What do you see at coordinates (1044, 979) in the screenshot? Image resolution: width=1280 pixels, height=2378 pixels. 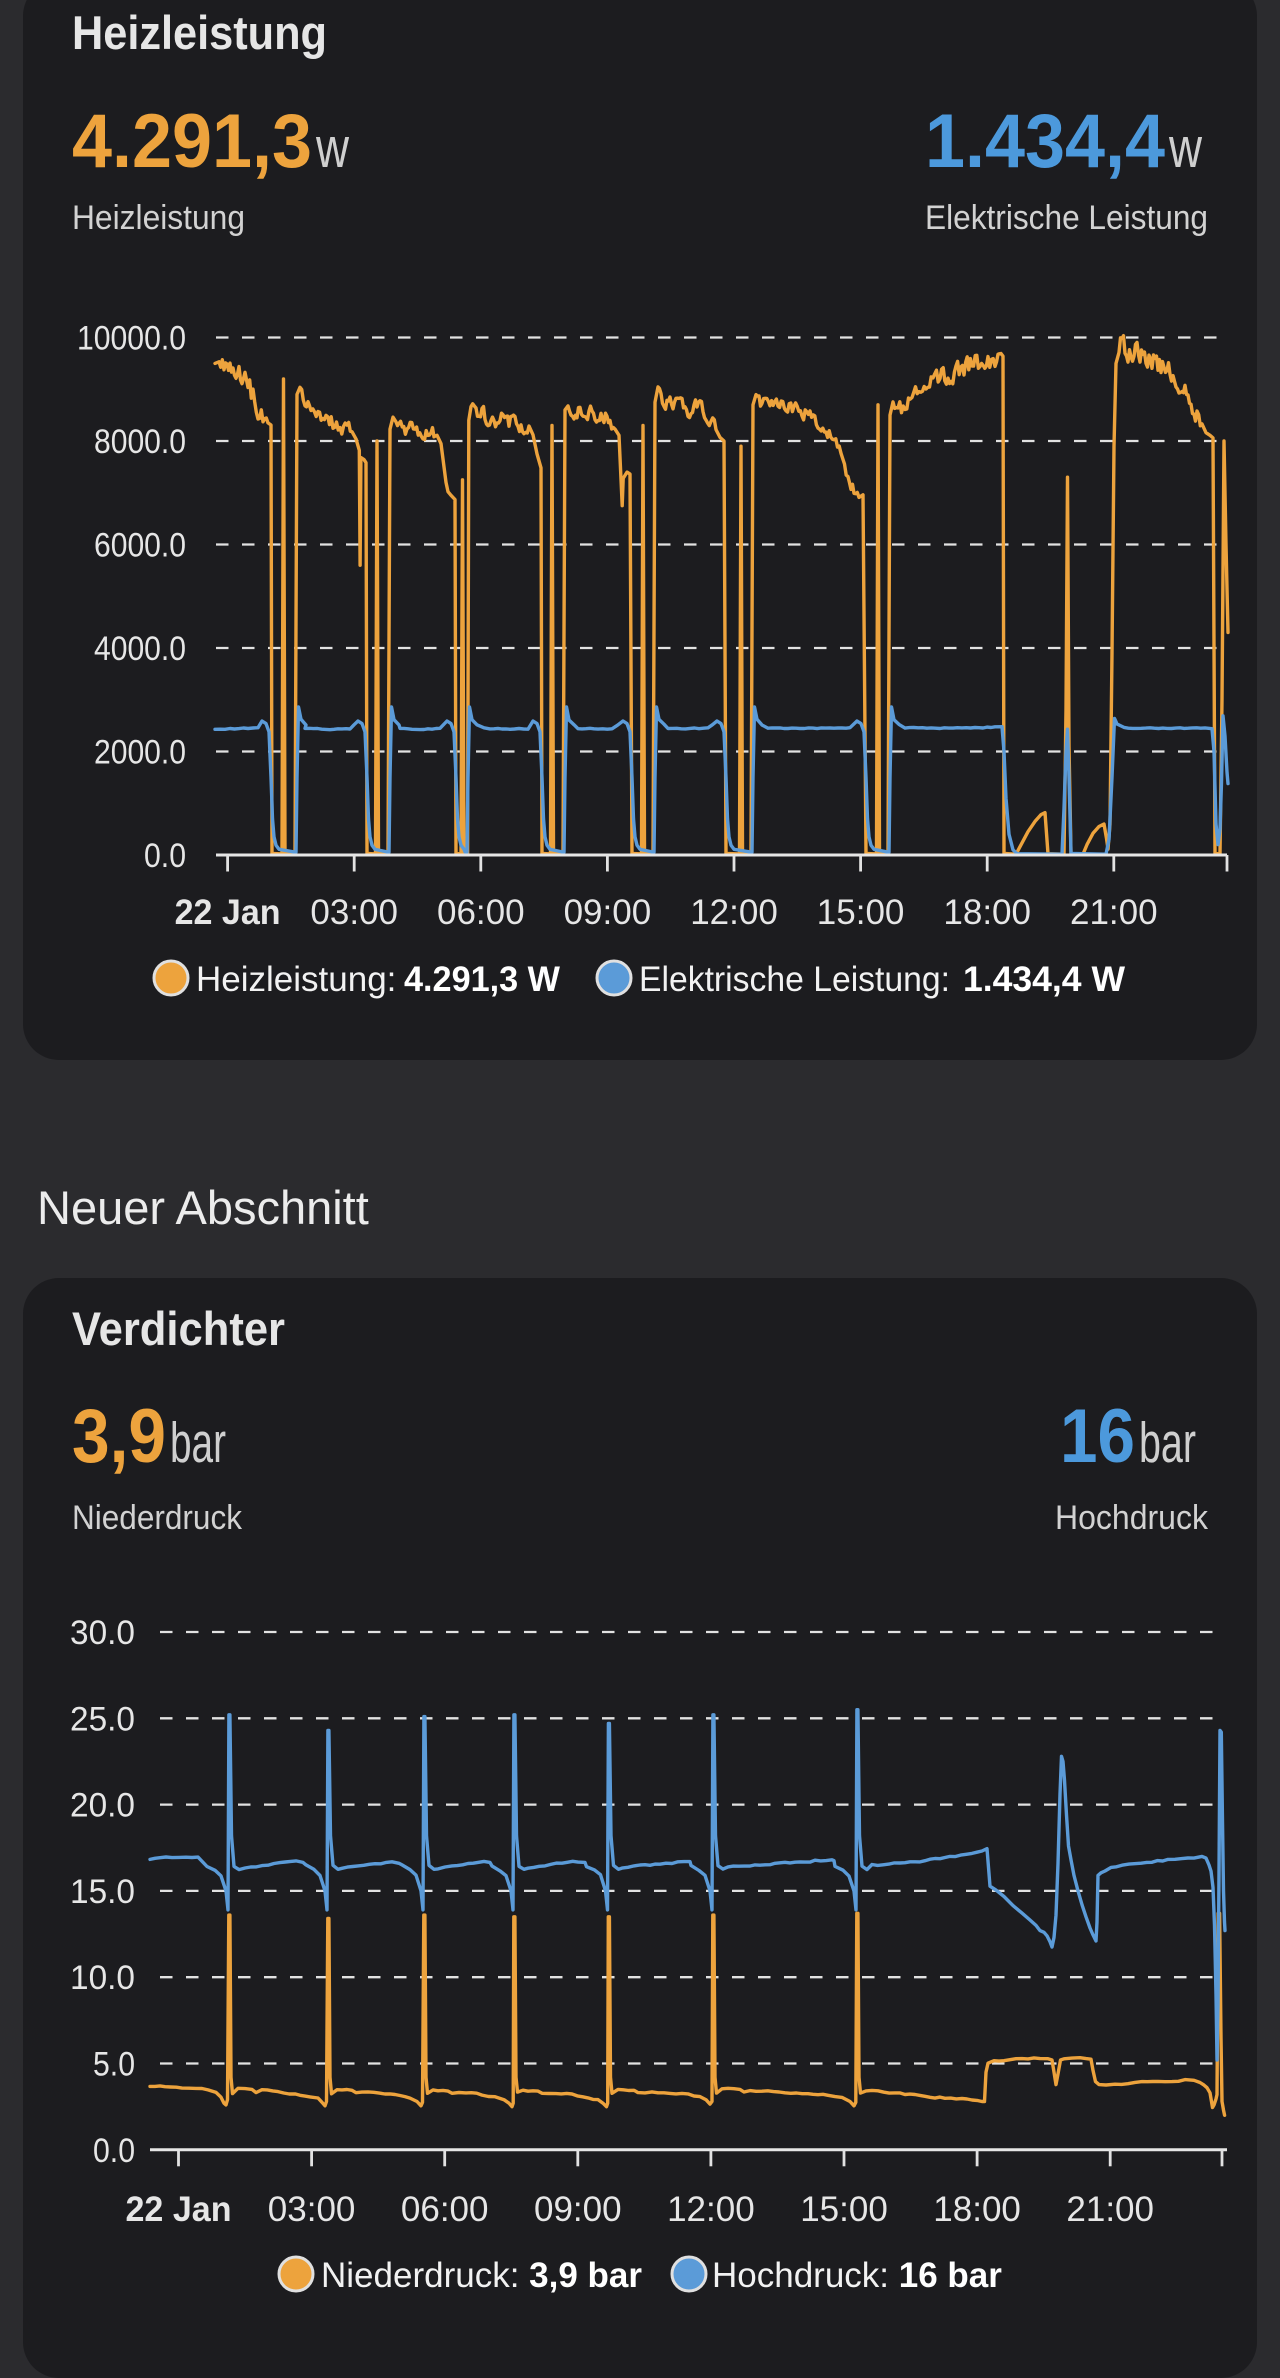 I see `svg-text: 1.434,4 W` at bounding box center [1044, 979].